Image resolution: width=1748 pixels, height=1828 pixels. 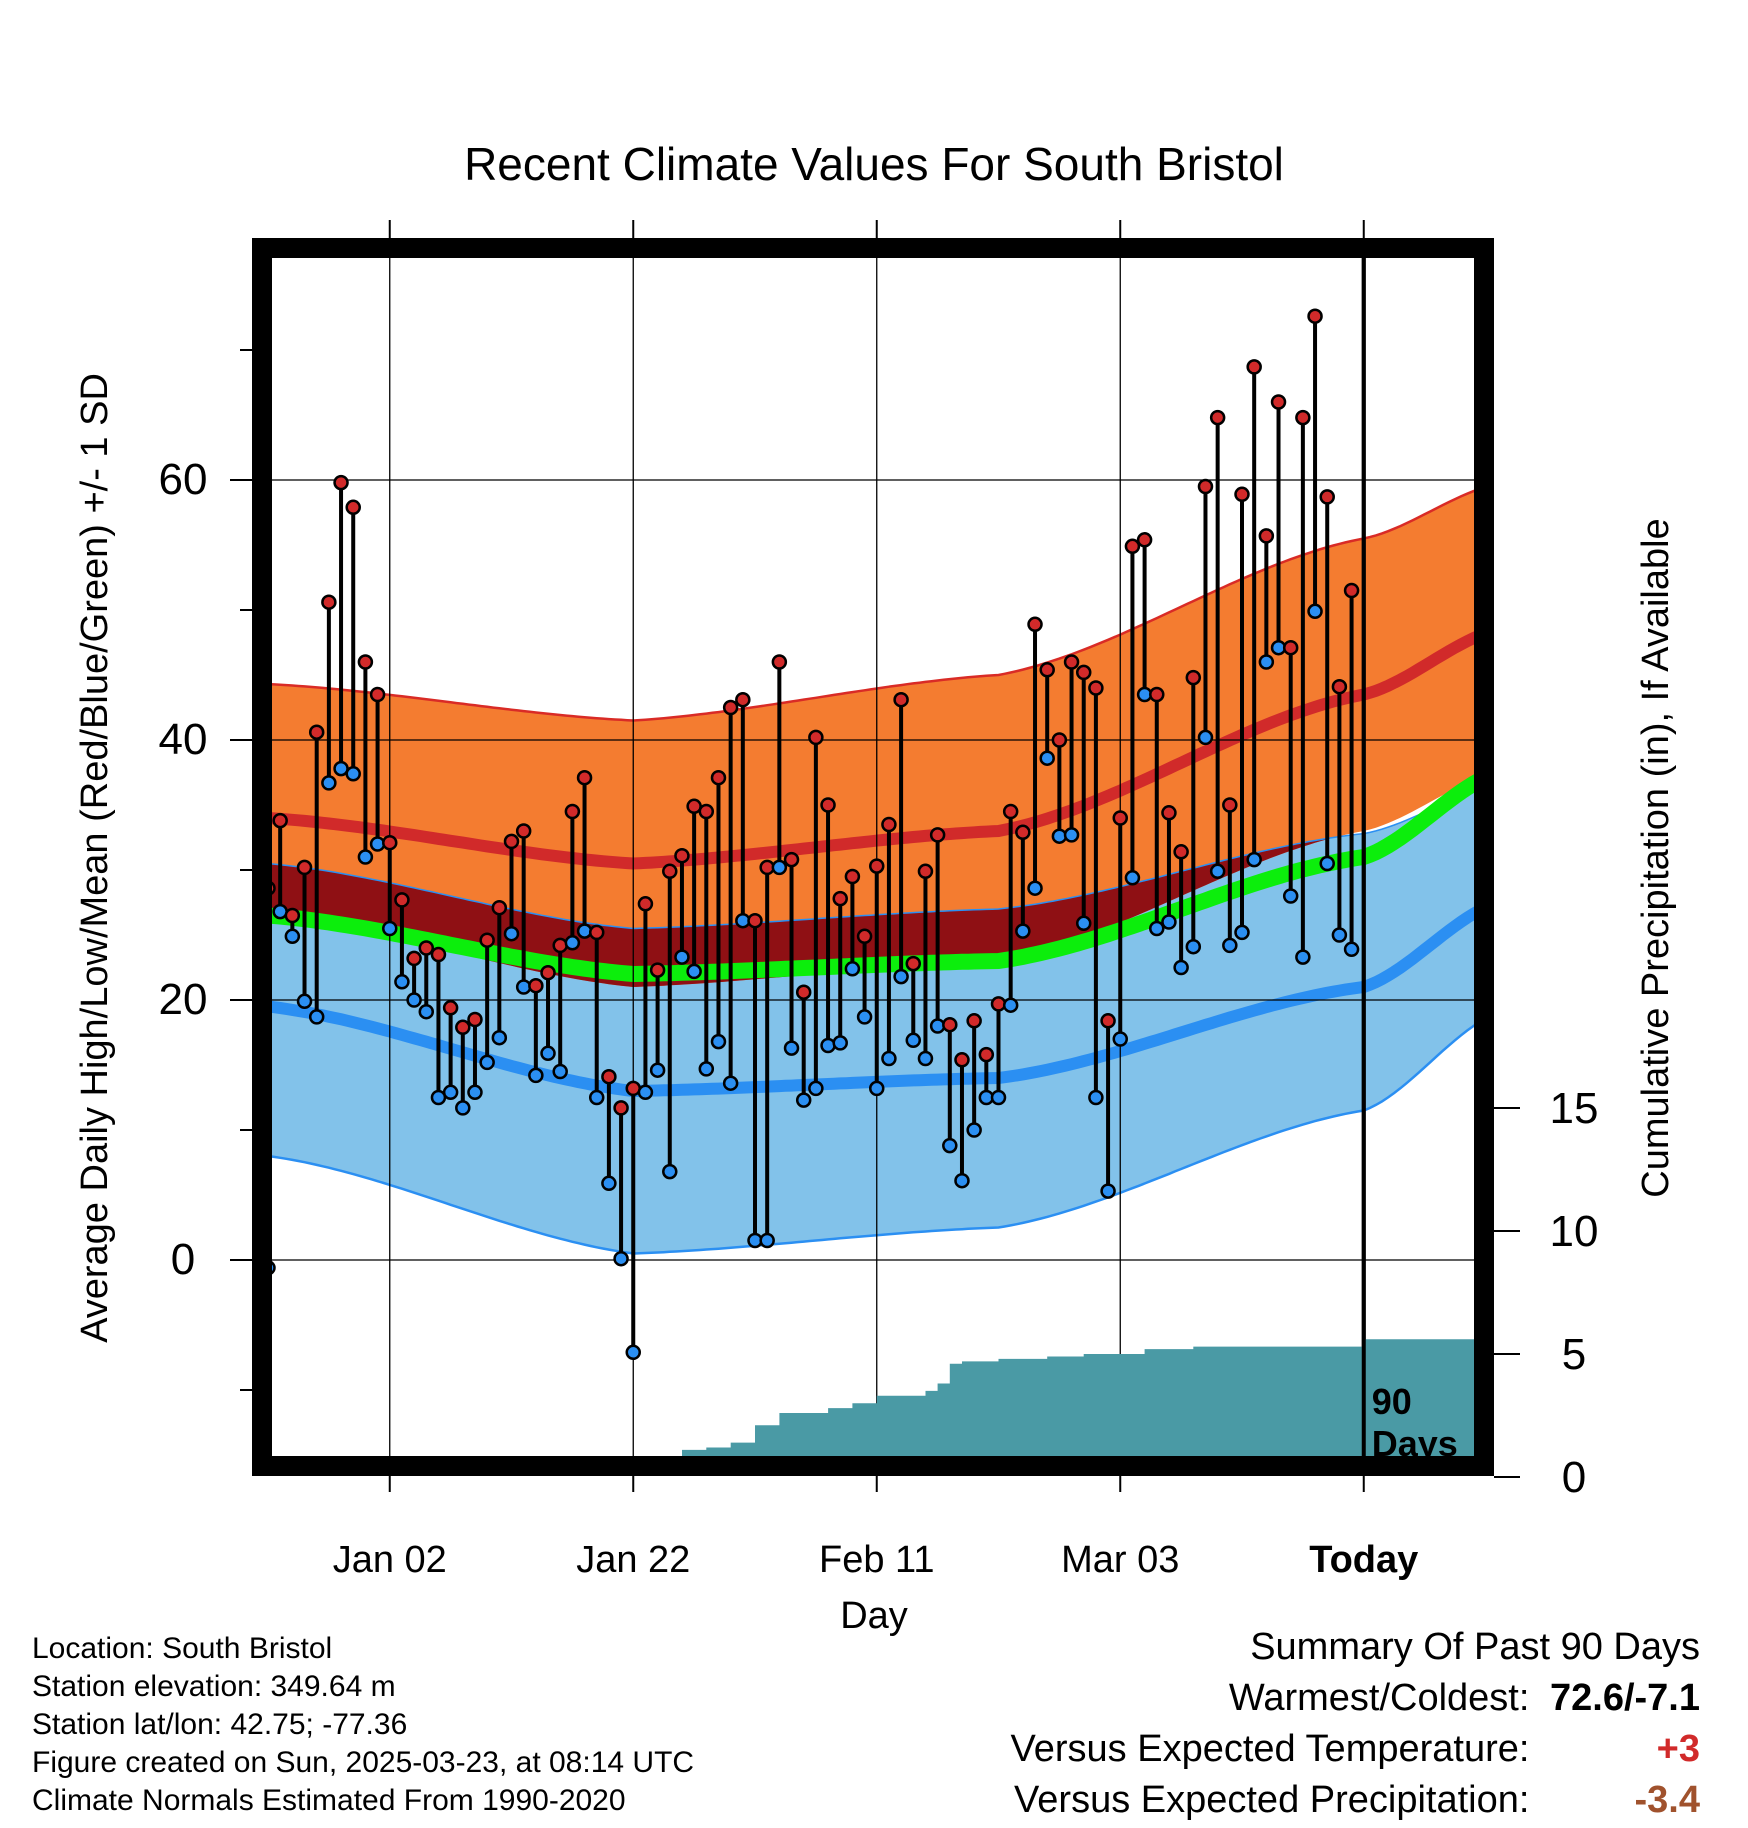 I want to click on warmest-coldest-row: Warmest/Coldest: 72.6/-7.1, so click(x=1355, y=1698).